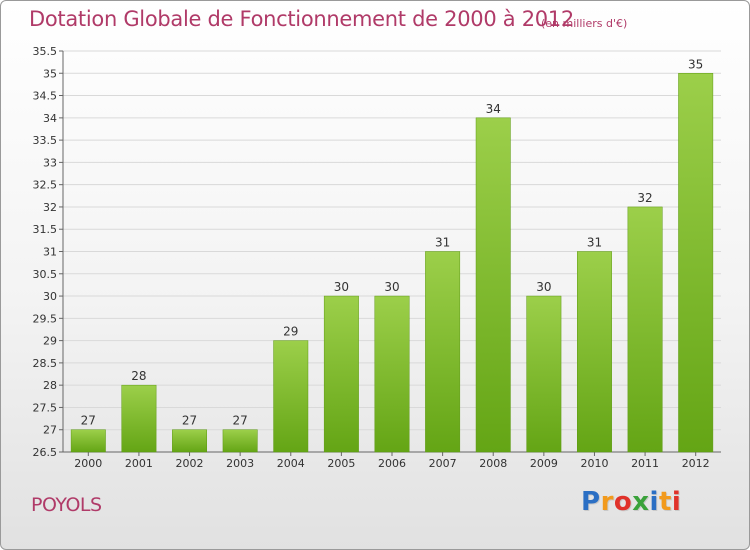 The height and width of the screenshot is (550, 750). I want to click on y-tick-label: 29, so click(50, 341).